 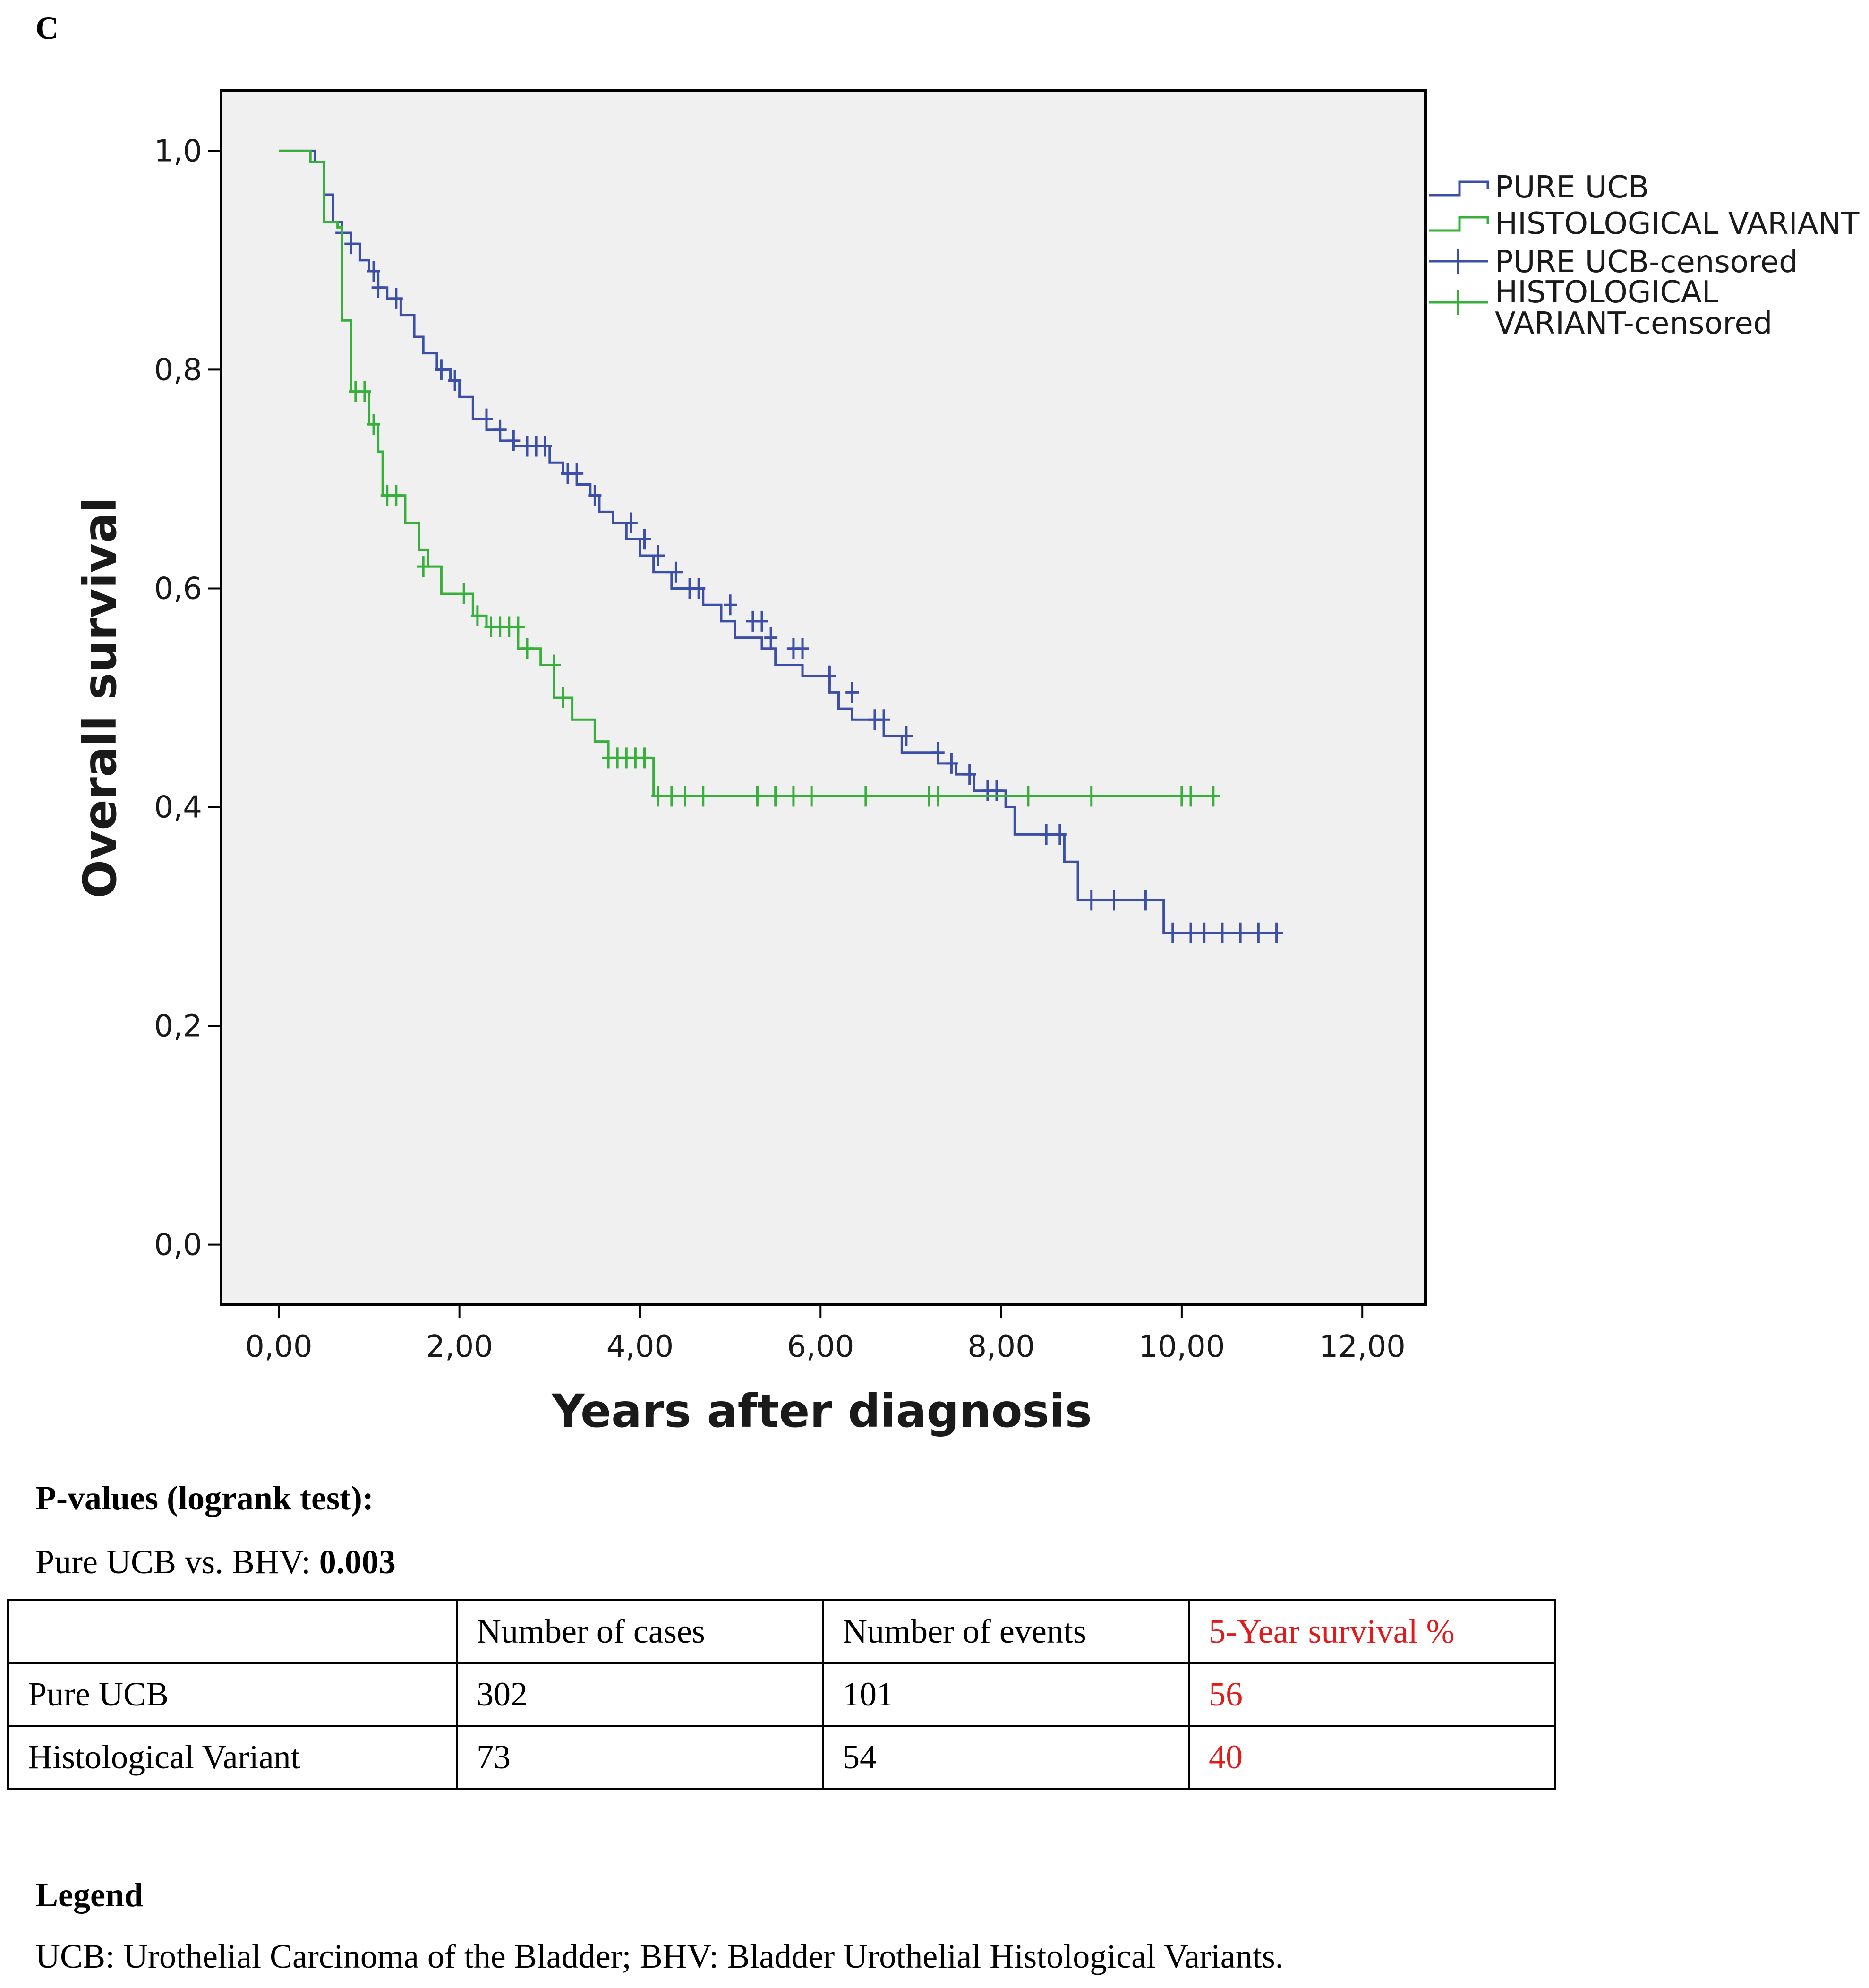 I want to click on legend-label-line: VARIANT-censored, so click(x=1633, y=323).